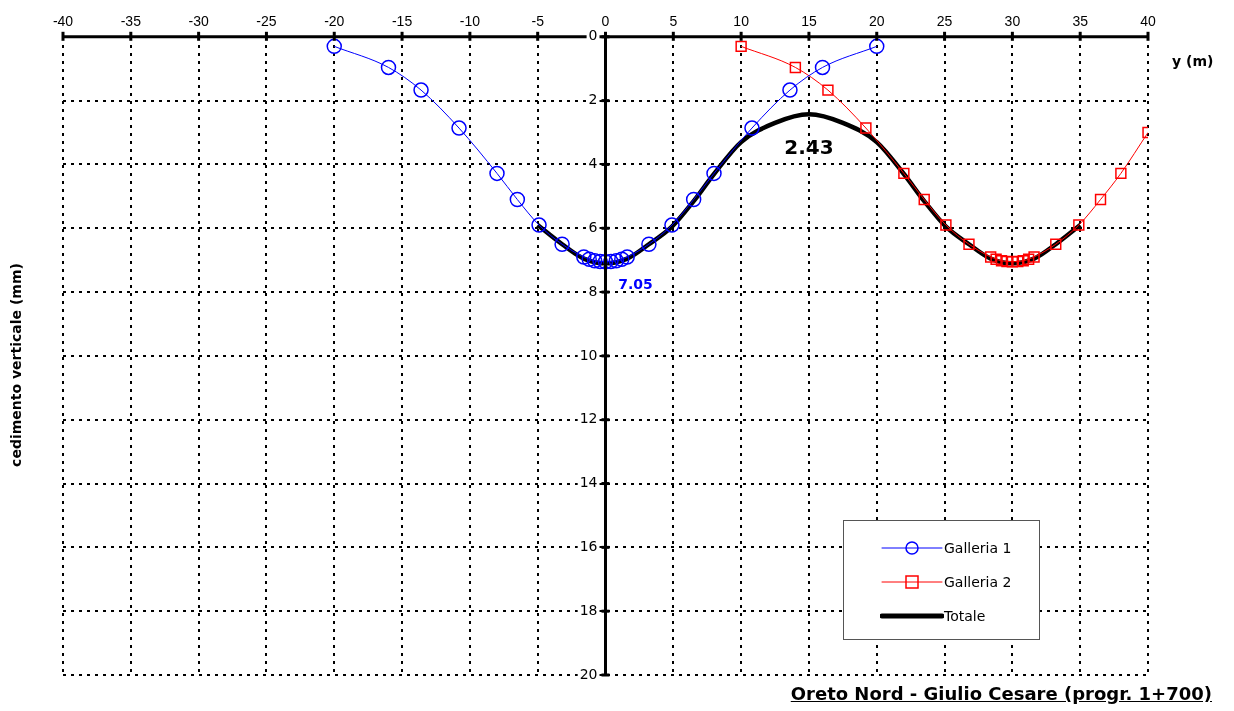 Image resolution: width=1234 pixels, height=711 pixels. Describe the element at coordinates (593, 226) in the screenshot. I see `y-tick-label: 6` at that location.